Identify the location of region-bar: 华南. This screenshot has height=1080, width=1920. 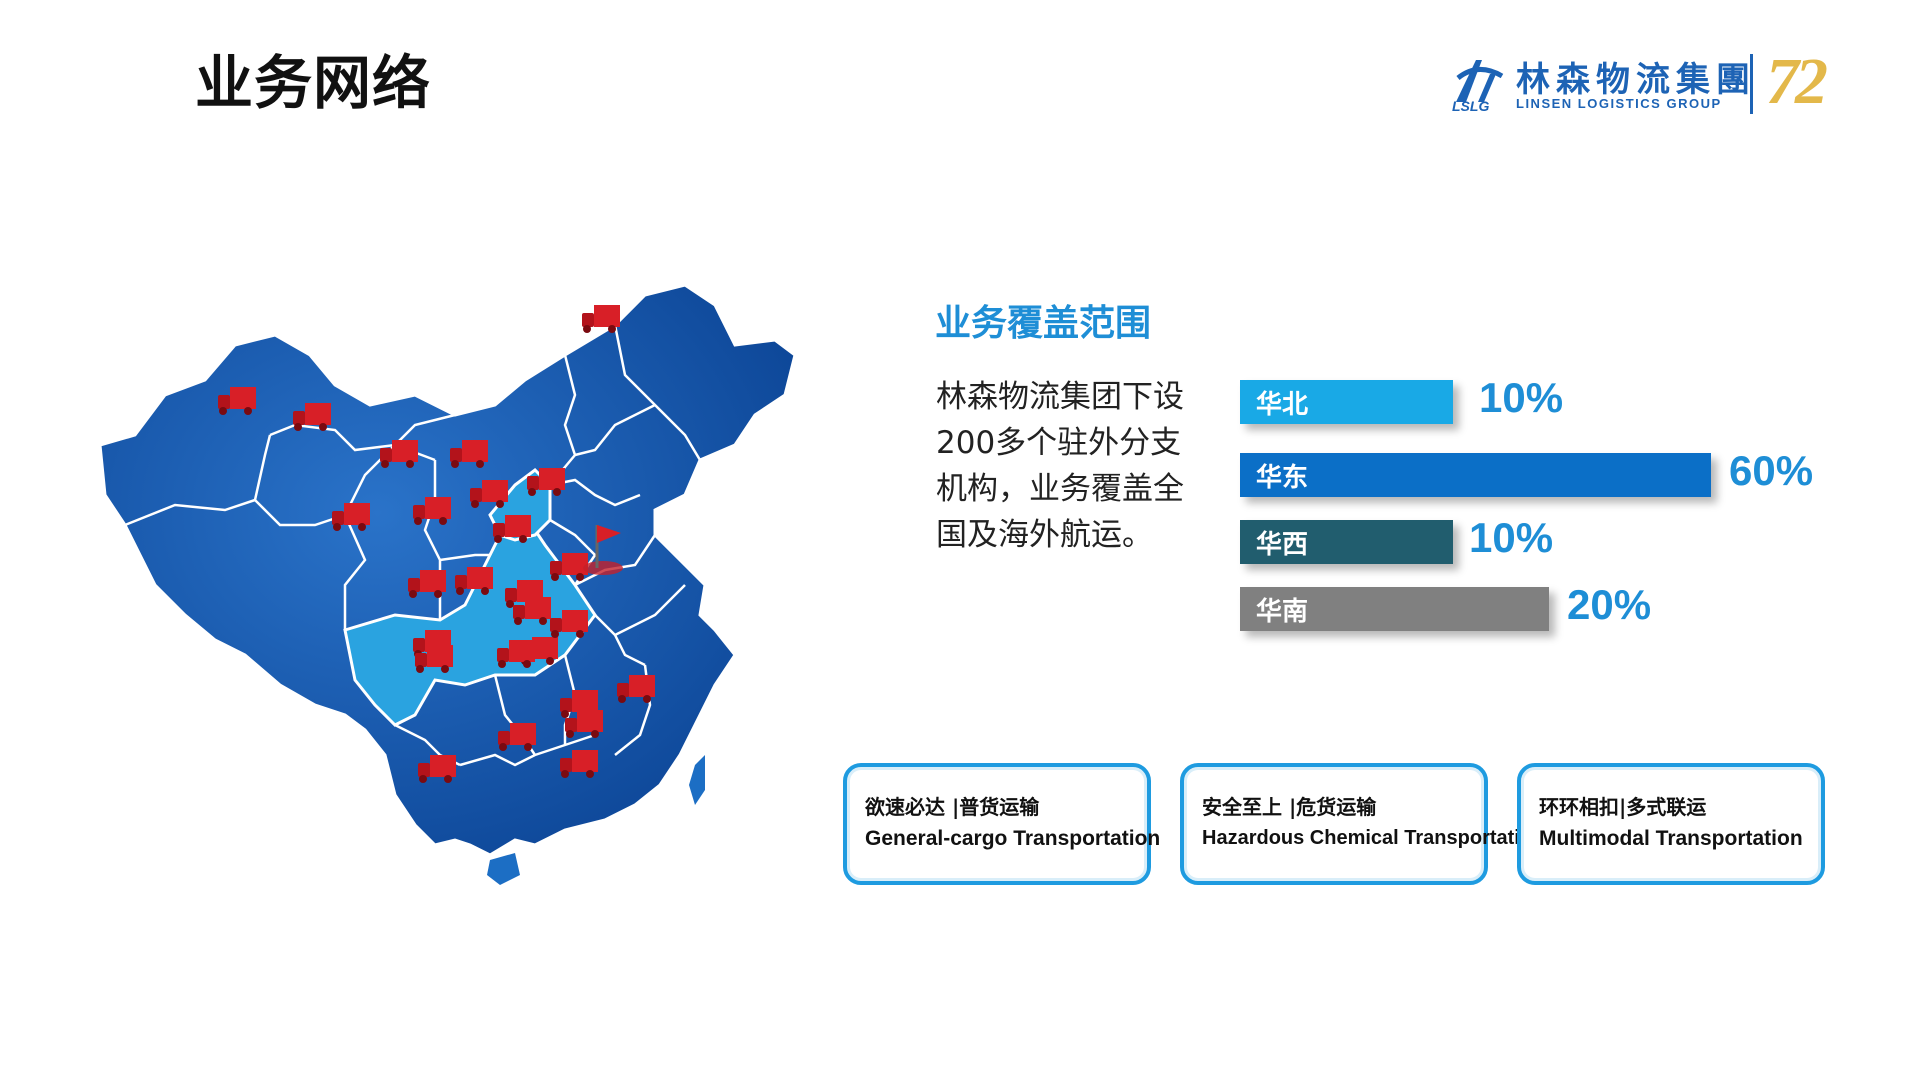
(1394, 609).